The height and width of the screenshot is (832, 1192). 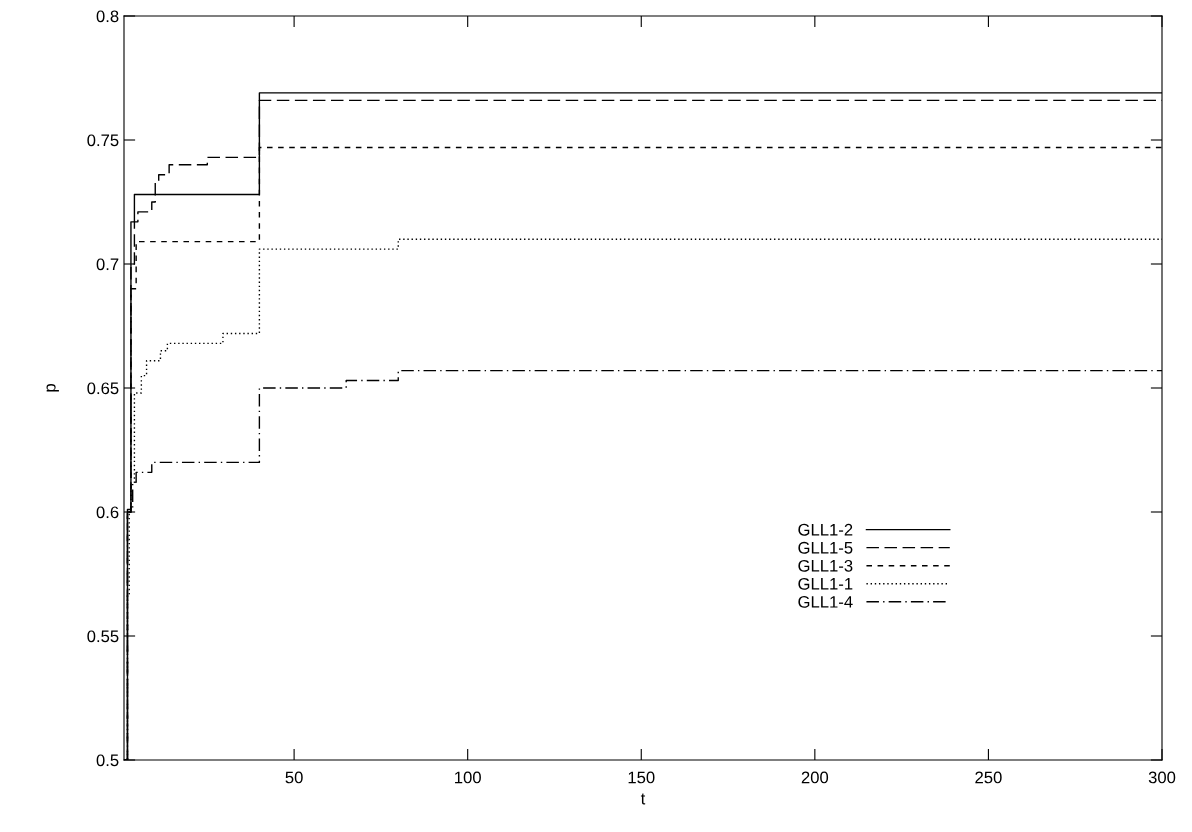 I want to click on x-tick-label: 100, so click(x=468, y=777).